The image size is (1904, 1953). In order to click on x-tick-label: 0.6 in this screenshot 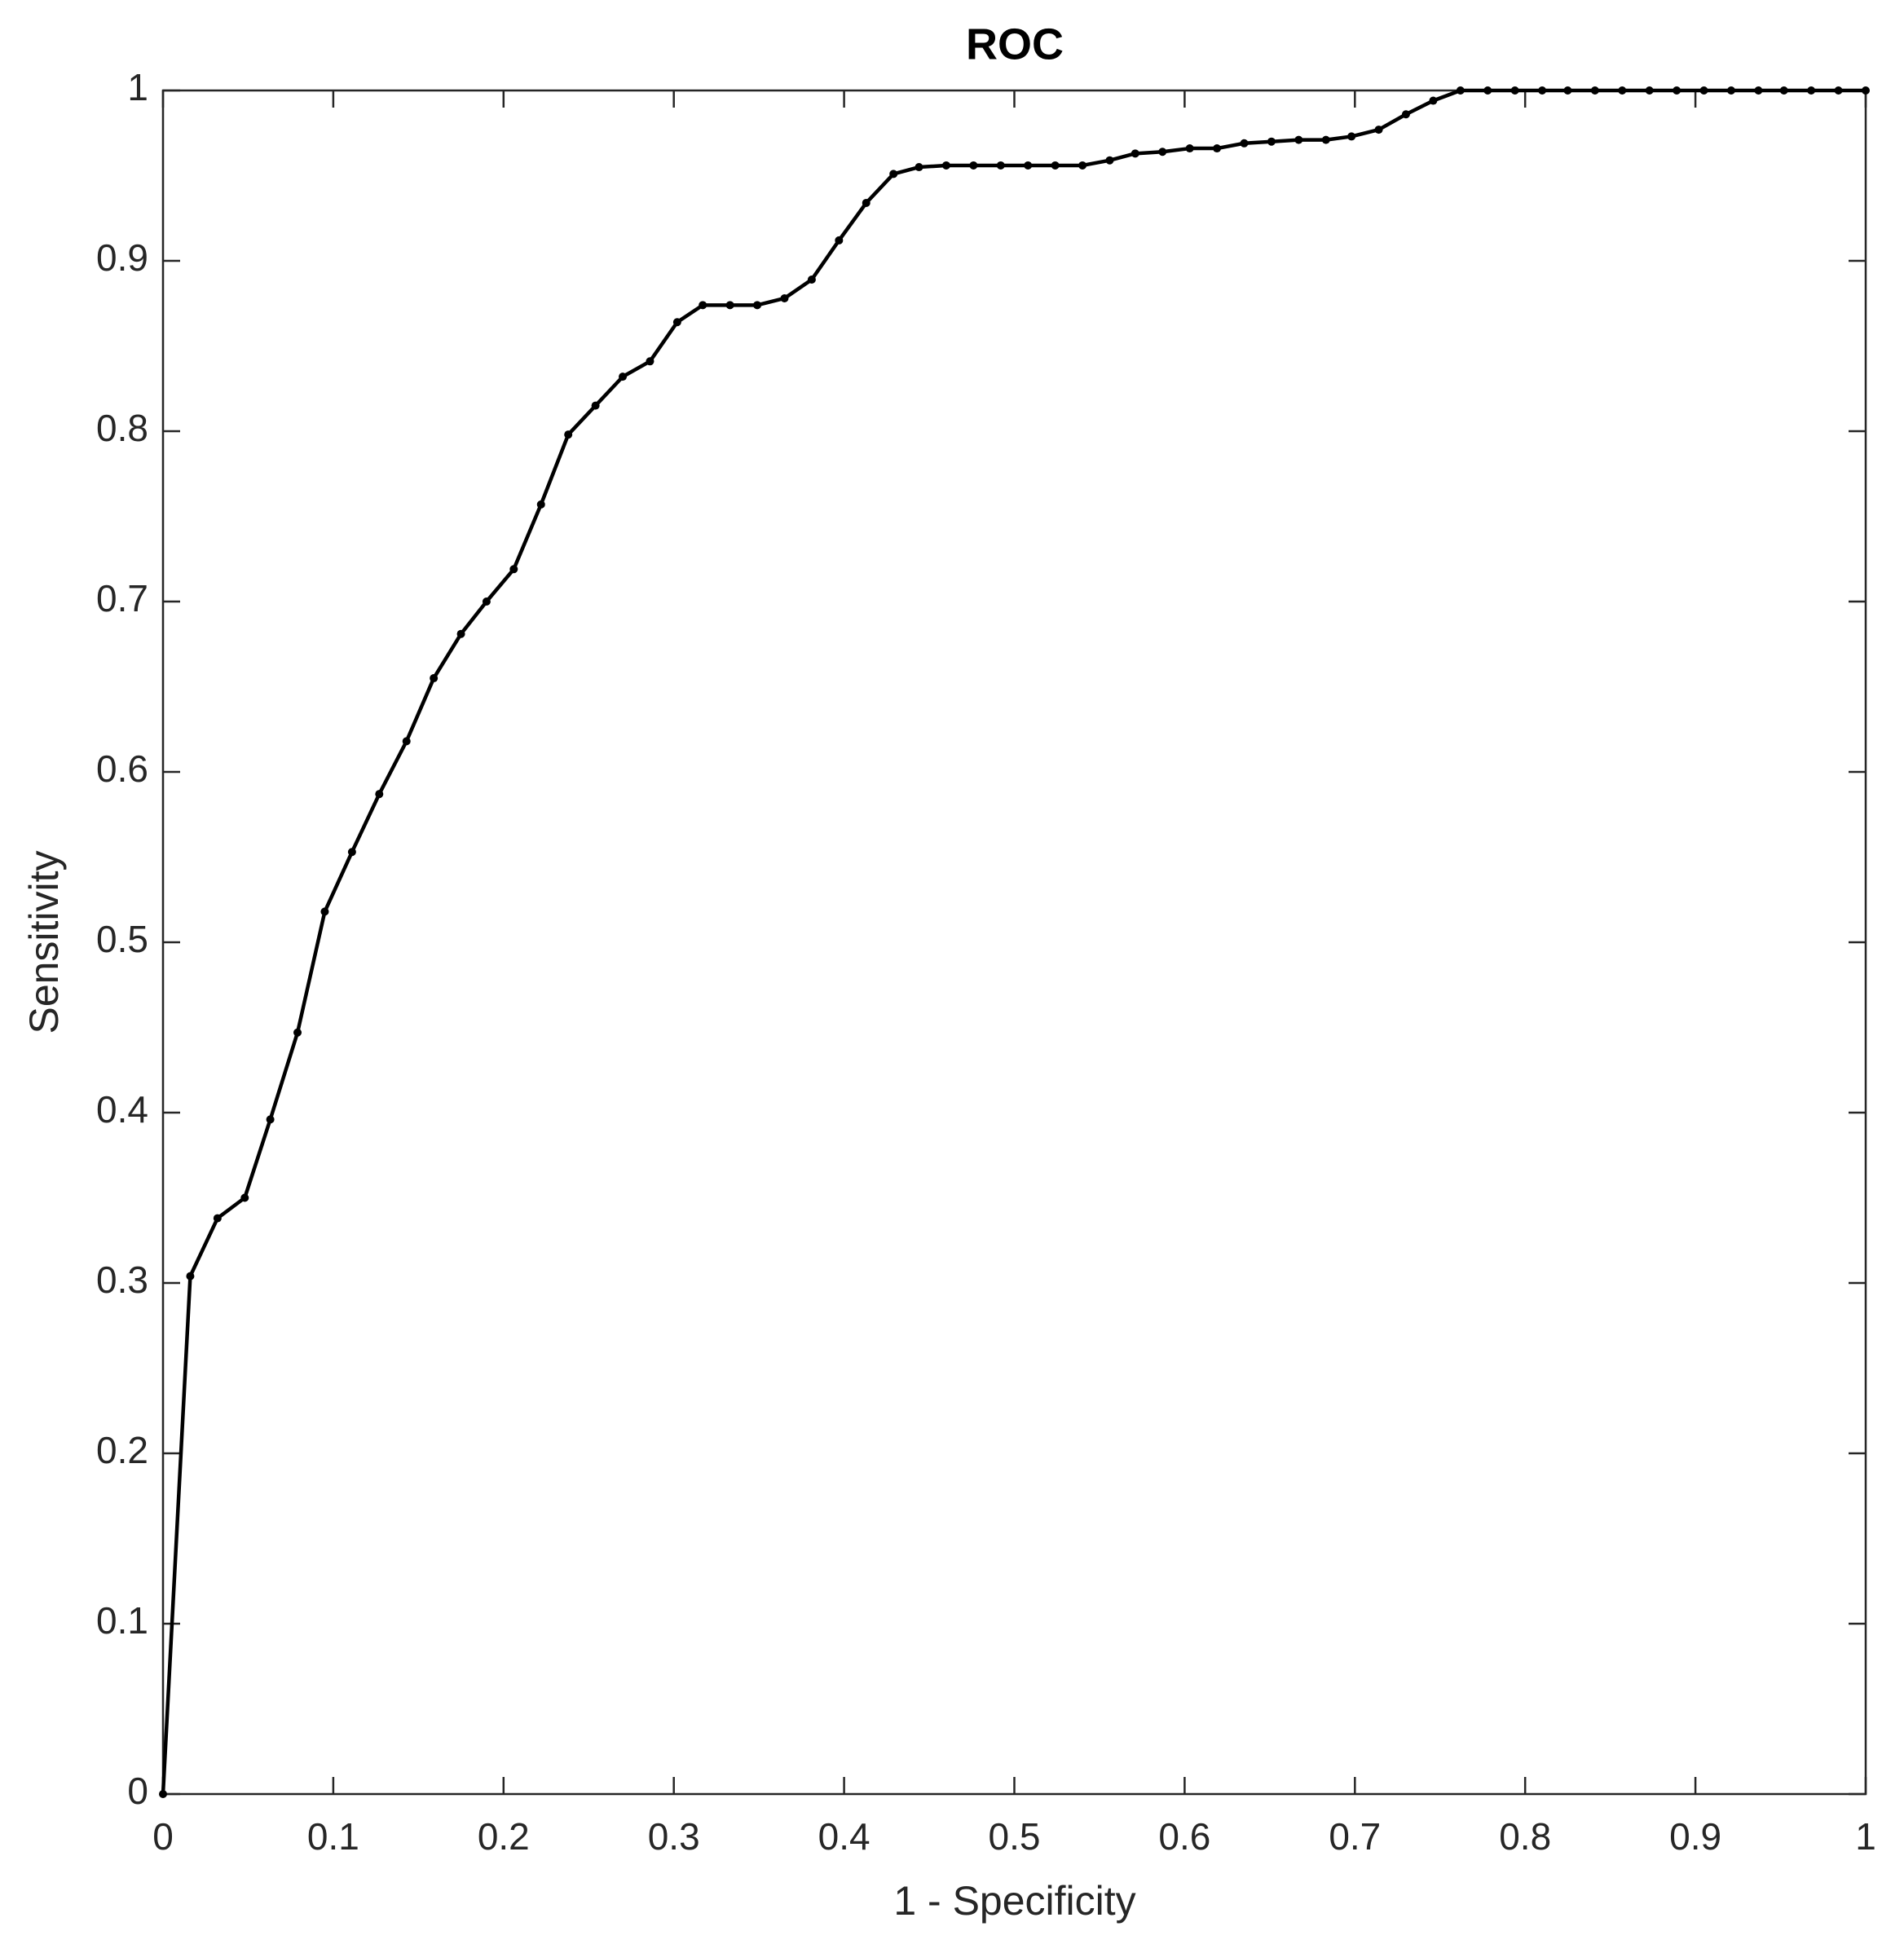, I will do `click(1184, 1836)`.